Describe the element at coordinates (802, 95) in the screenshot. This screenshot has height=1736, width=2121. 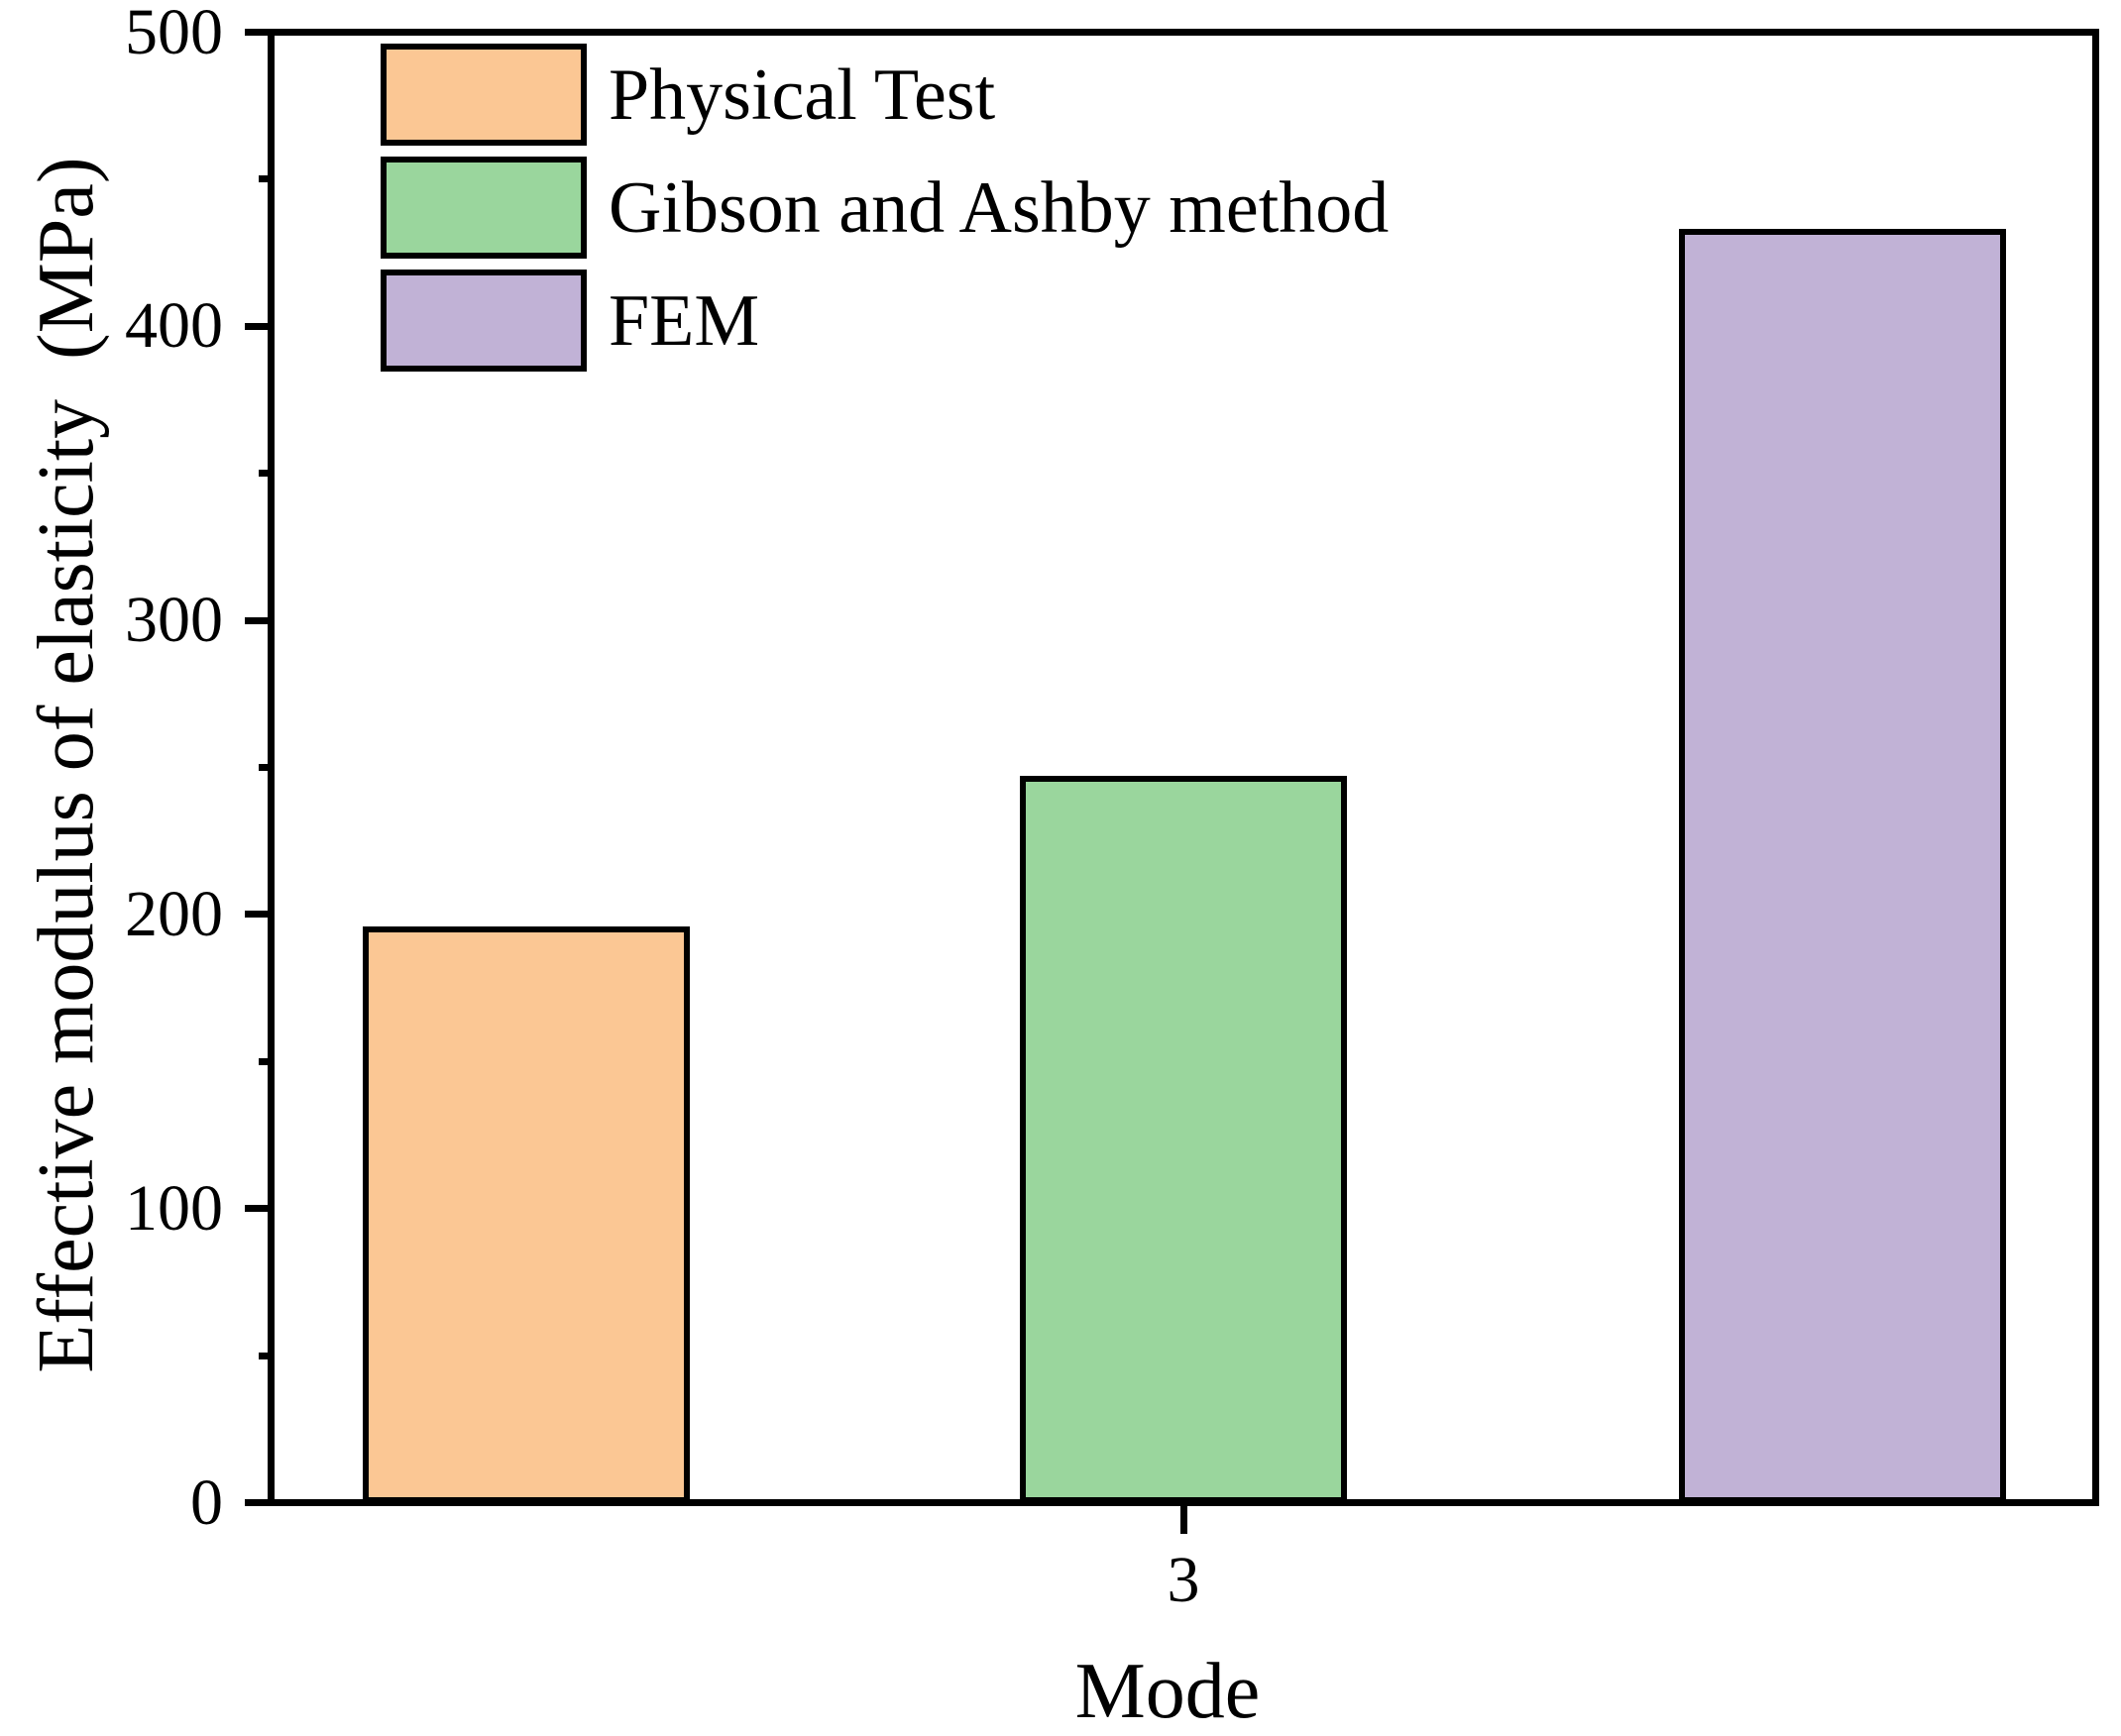
I see `legend-label-physical-test: Physical Test` at that location.